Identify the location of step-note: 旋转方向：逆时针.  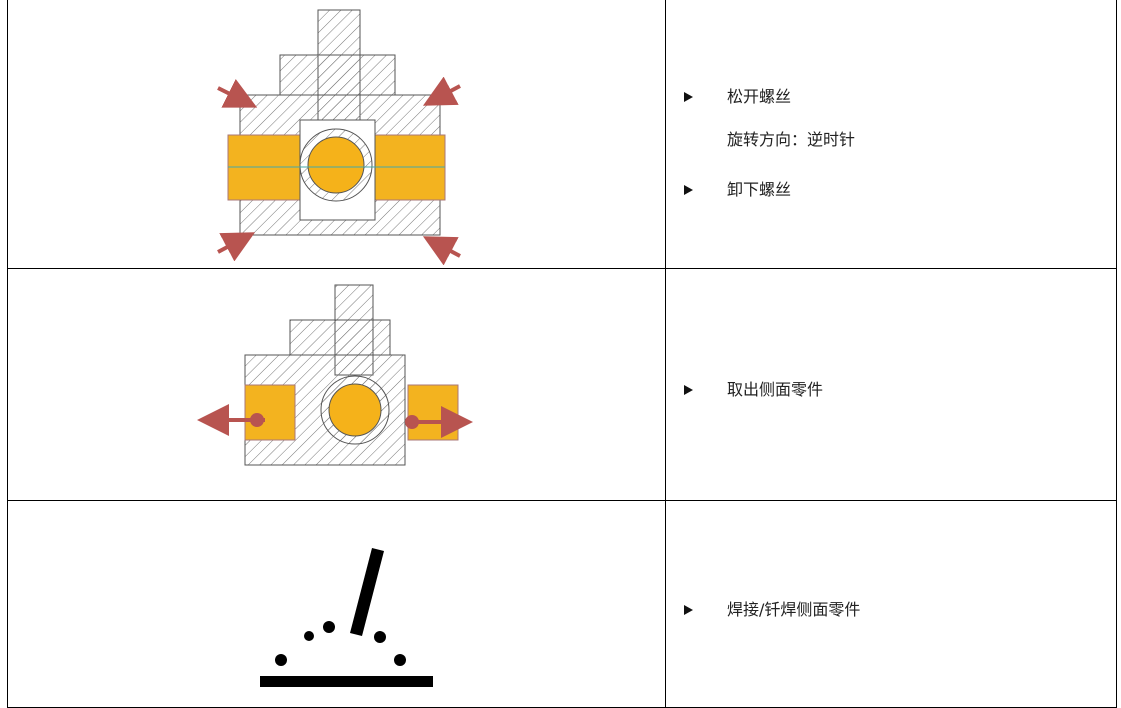
(791, 139).